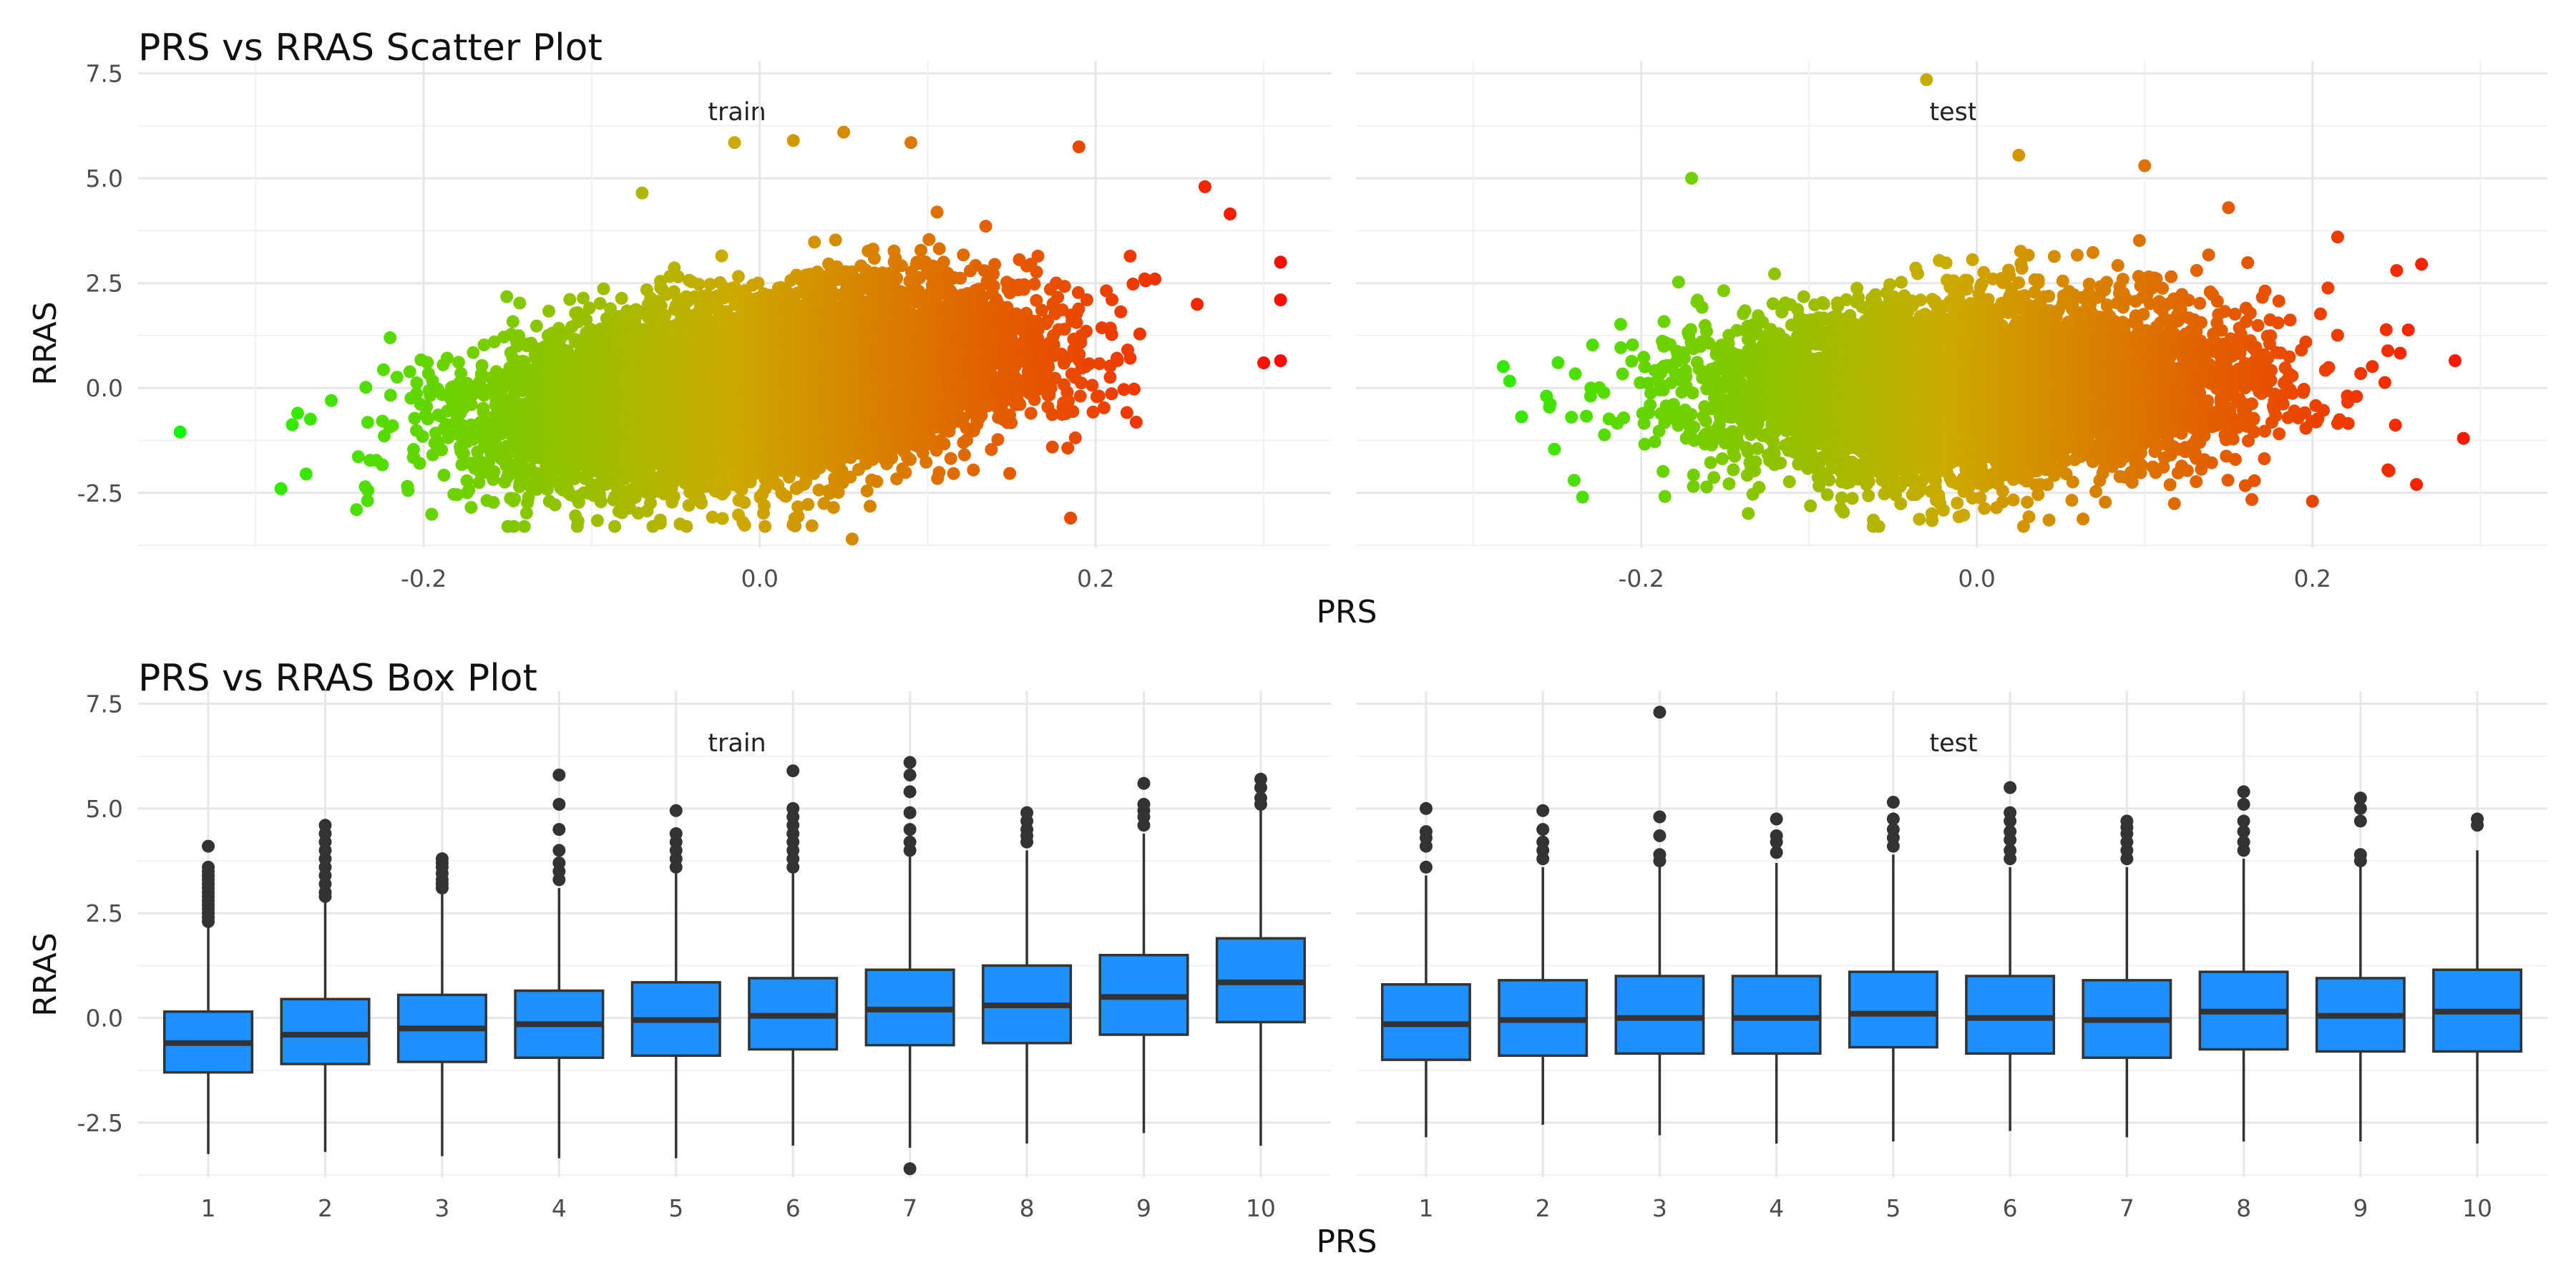 Image resolution: width=2576 pixels, height=1288 pixels. I want to click on scatter-facet-label-train: train, so click(737, 112).